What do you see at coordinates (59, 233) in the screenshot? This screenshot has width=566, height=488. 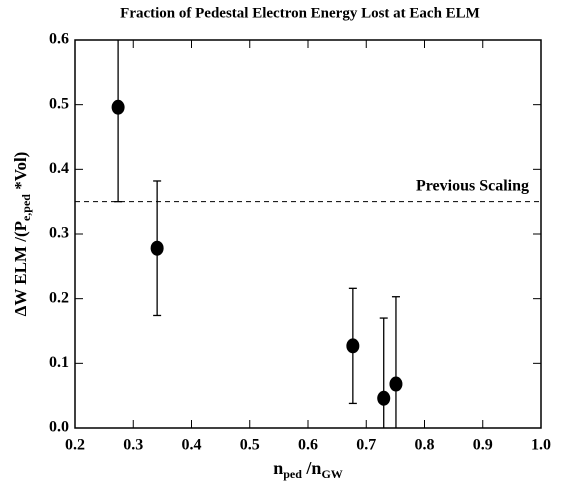 I see `y-tick-label: 0.3` at bounding box center [59, 233].